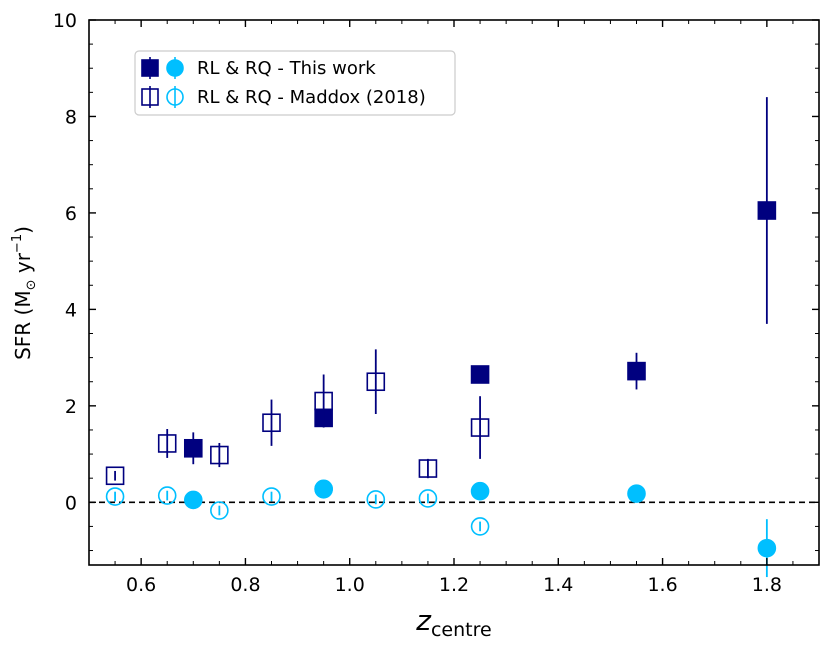 This screenshot has height=646, width=831. Describe the element at coordinates (141, 585) in the screenshot. I see `x-tick-label: 0.6` at that location.